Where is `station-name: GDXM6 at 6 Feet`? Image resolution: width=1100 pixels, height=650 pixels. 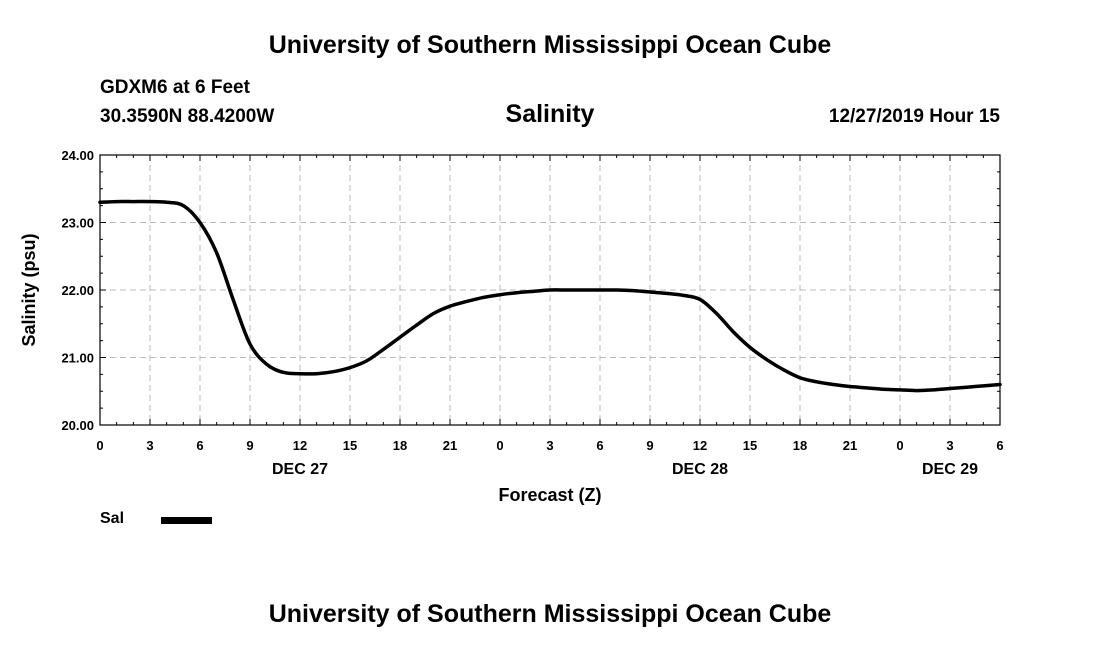
station-name: GDXM6 at 6 Feet is located at coordinates (175, 87).